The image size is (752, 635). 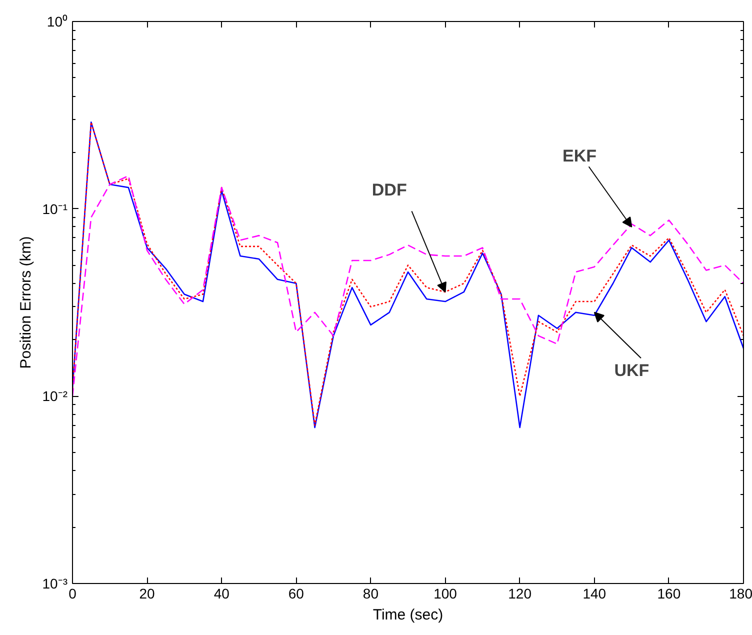 I want to click on x-axis-title: Time (sec), so click(x=408, y=615).